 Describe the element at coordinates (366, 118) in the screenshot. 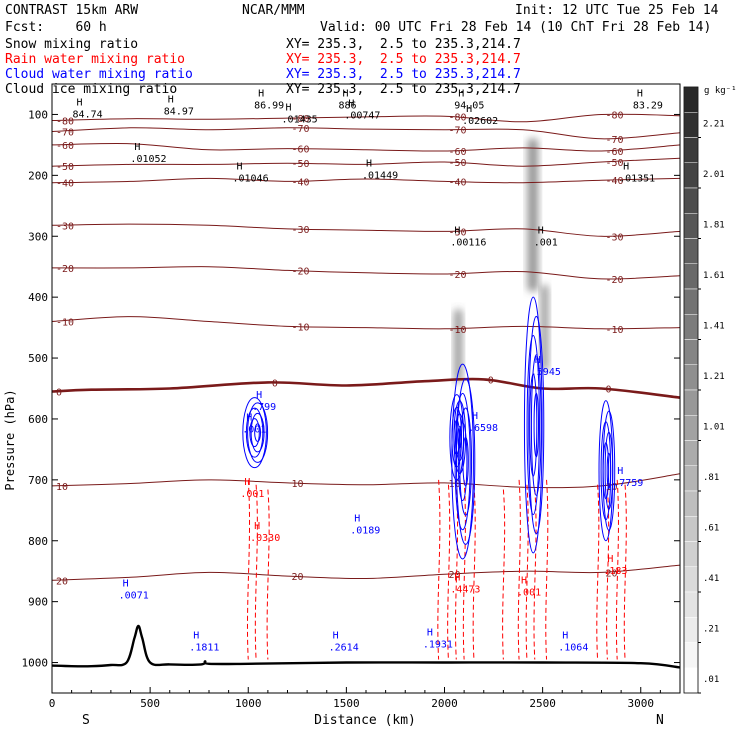

I see `isotherm--80` at that location.